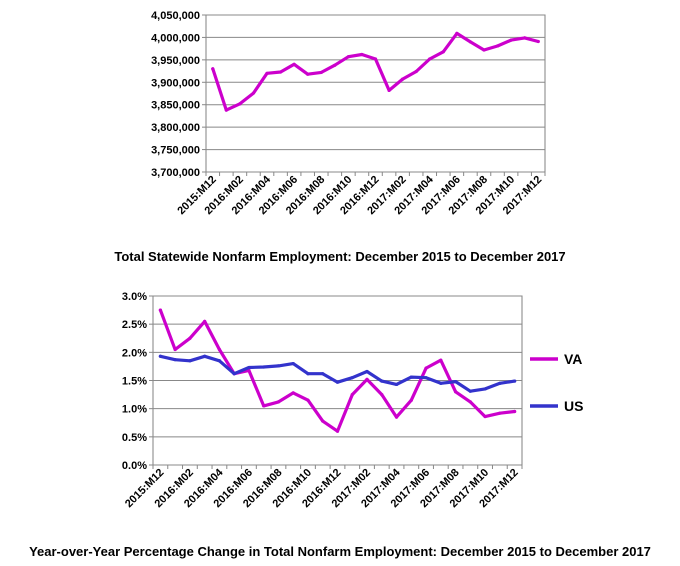 Image resolution: width=680 pixels, height=566 pixels. What do you see at coordinates (175, 173) in the screenshot?
I see `y-tick-label: 3,700,000` at bounding box center [175, 173].